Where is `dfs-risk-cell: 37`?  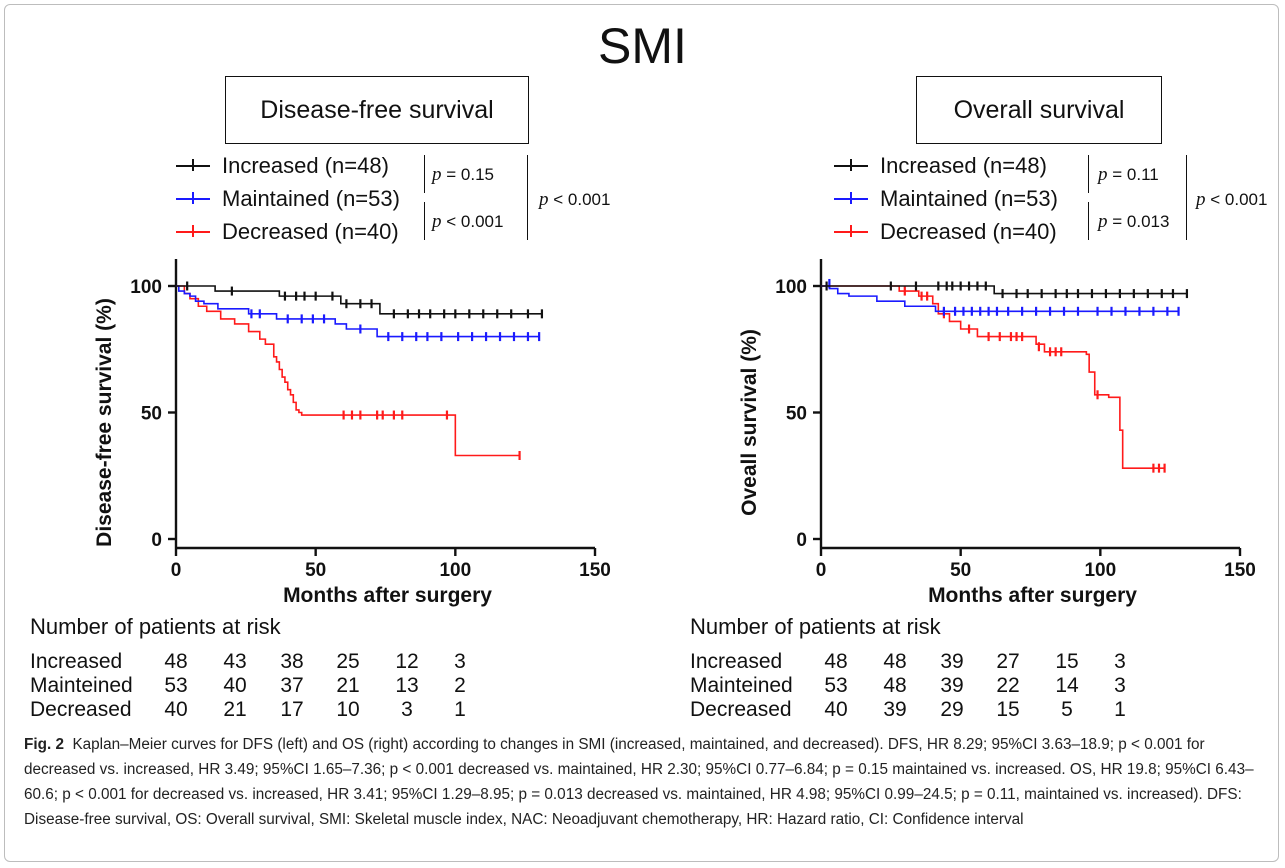 dfs-risk-cell: 37 is located at coordinates (292, 685).